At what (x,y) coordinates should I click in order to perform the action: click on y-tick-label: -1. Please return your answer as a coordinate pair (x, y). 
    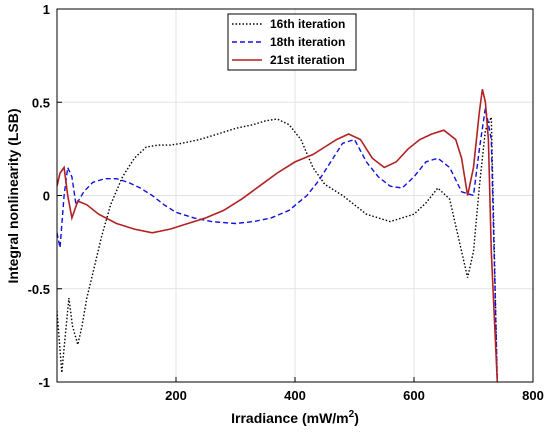
    Looking at the image, I should click on (44, 382).